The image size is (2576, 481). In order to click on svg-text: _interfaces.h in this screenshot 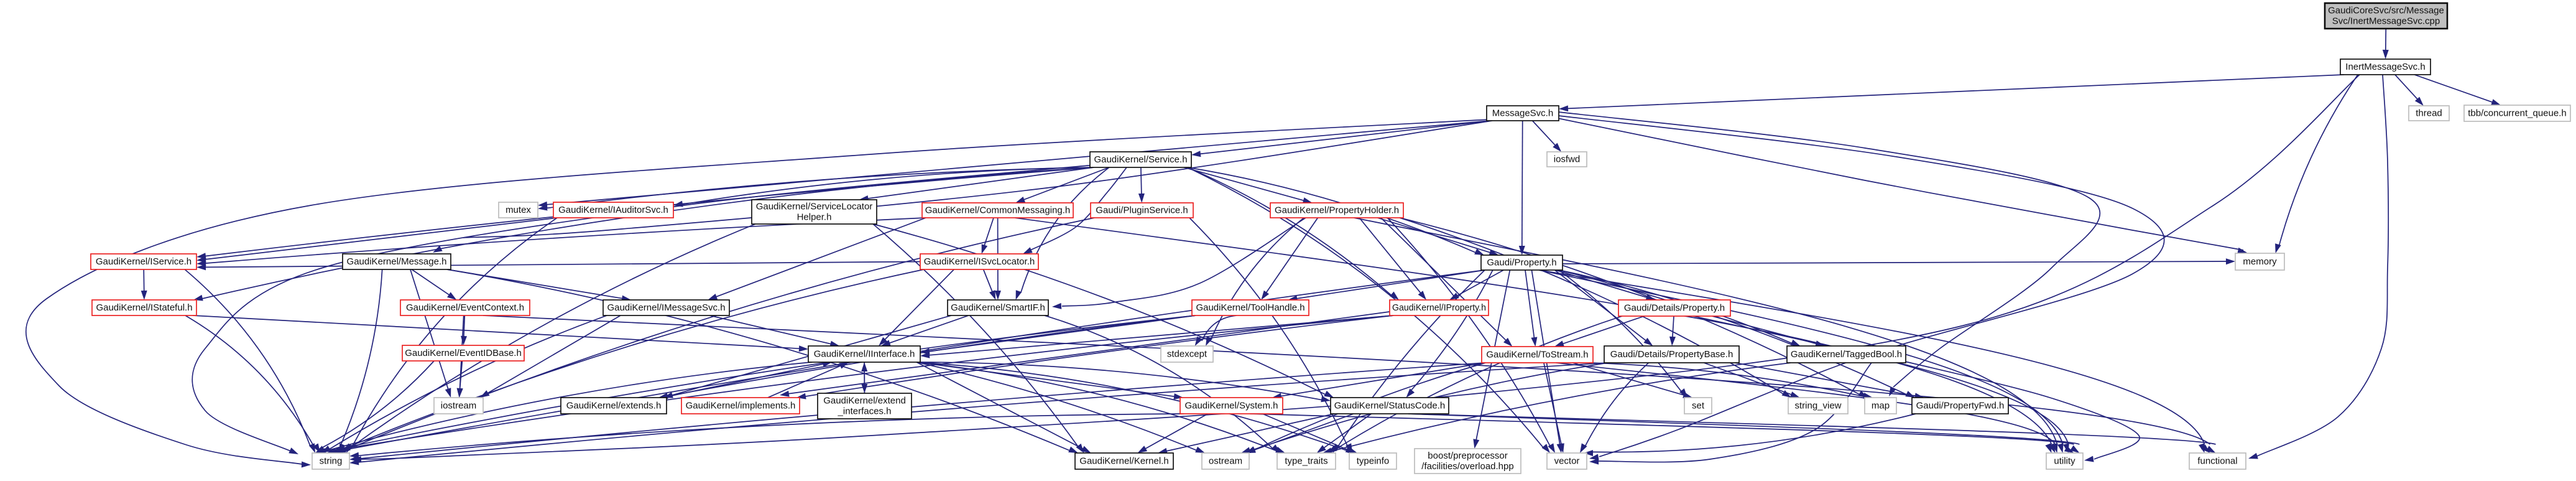, I will do `click(865, 411)`.